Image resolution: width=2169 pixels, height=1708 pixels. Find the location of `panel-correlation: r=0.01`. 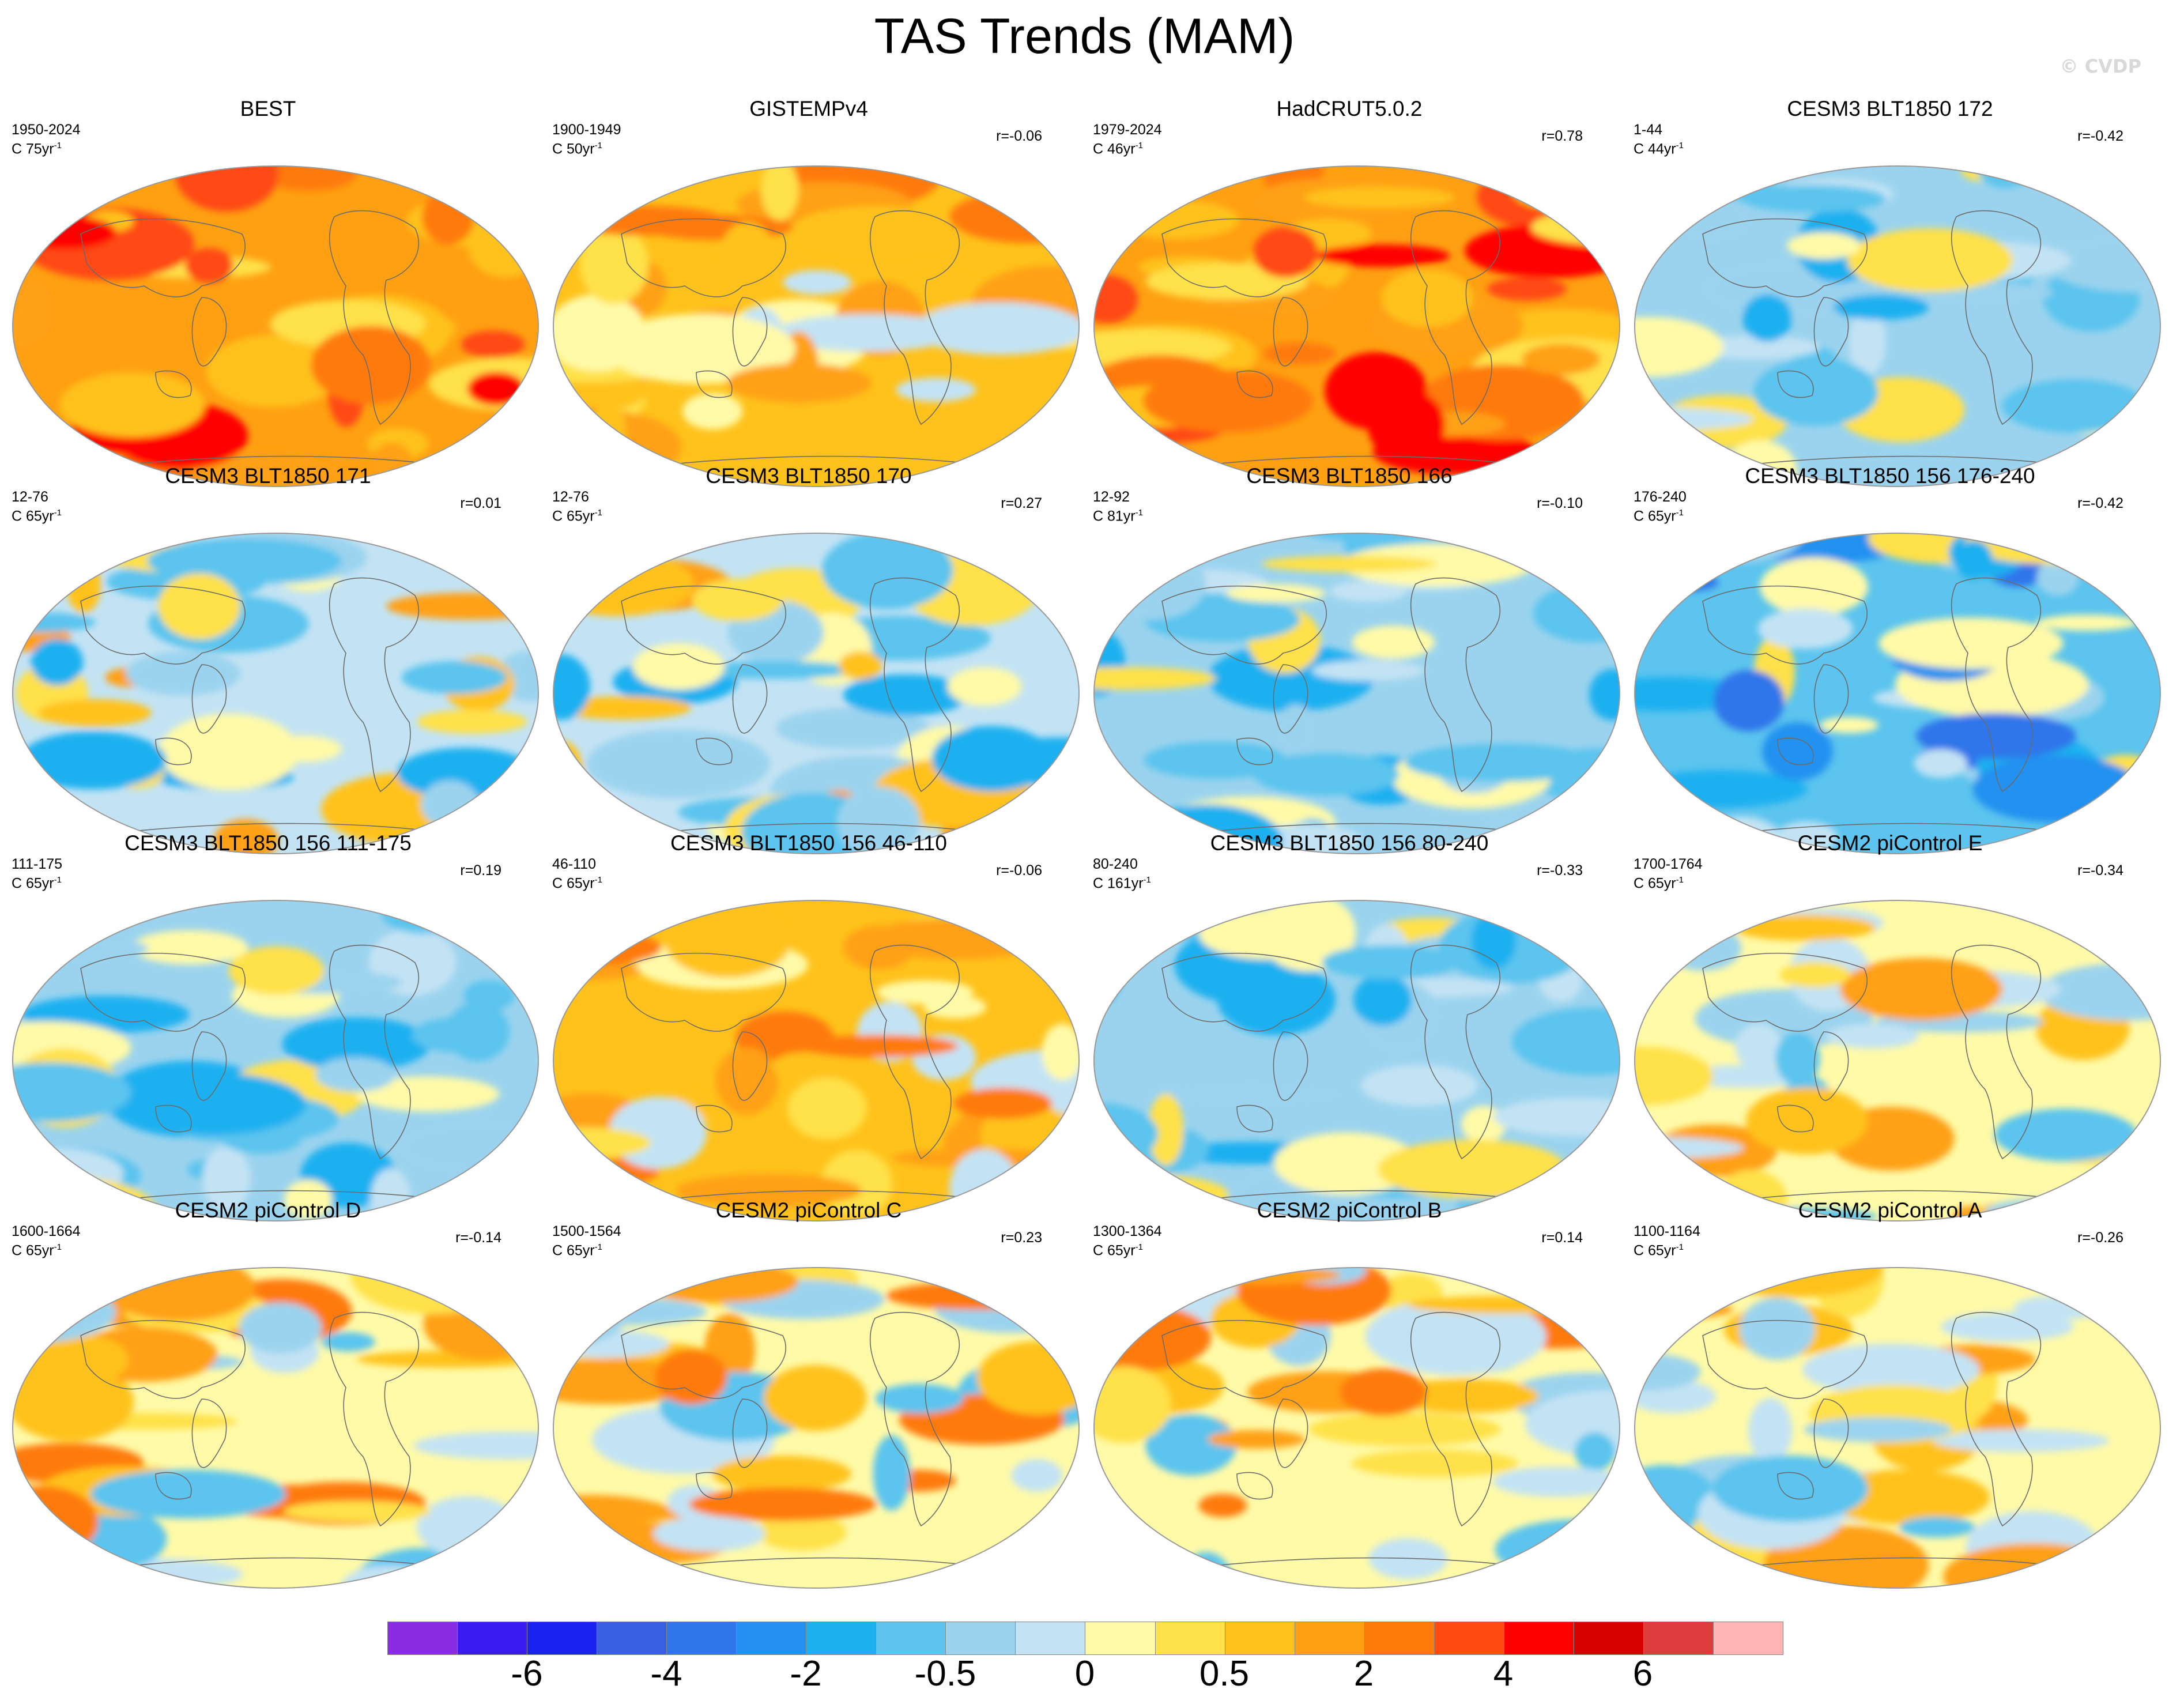

panel-correlation: r=0.01 is located at coordinates (480, 503).